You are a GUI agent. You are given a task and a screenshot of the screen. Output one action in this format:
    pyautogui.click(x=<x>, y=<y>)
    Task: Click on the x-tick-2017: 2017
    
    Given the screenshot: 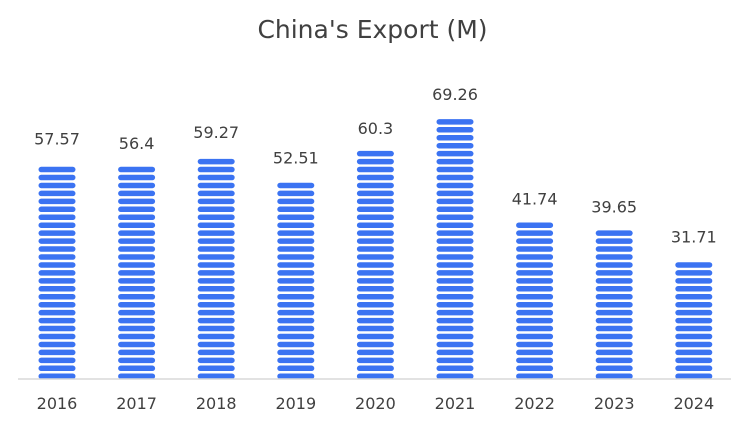 What is the action you would take?
    pyautogui.click(x=136, y=403)
    